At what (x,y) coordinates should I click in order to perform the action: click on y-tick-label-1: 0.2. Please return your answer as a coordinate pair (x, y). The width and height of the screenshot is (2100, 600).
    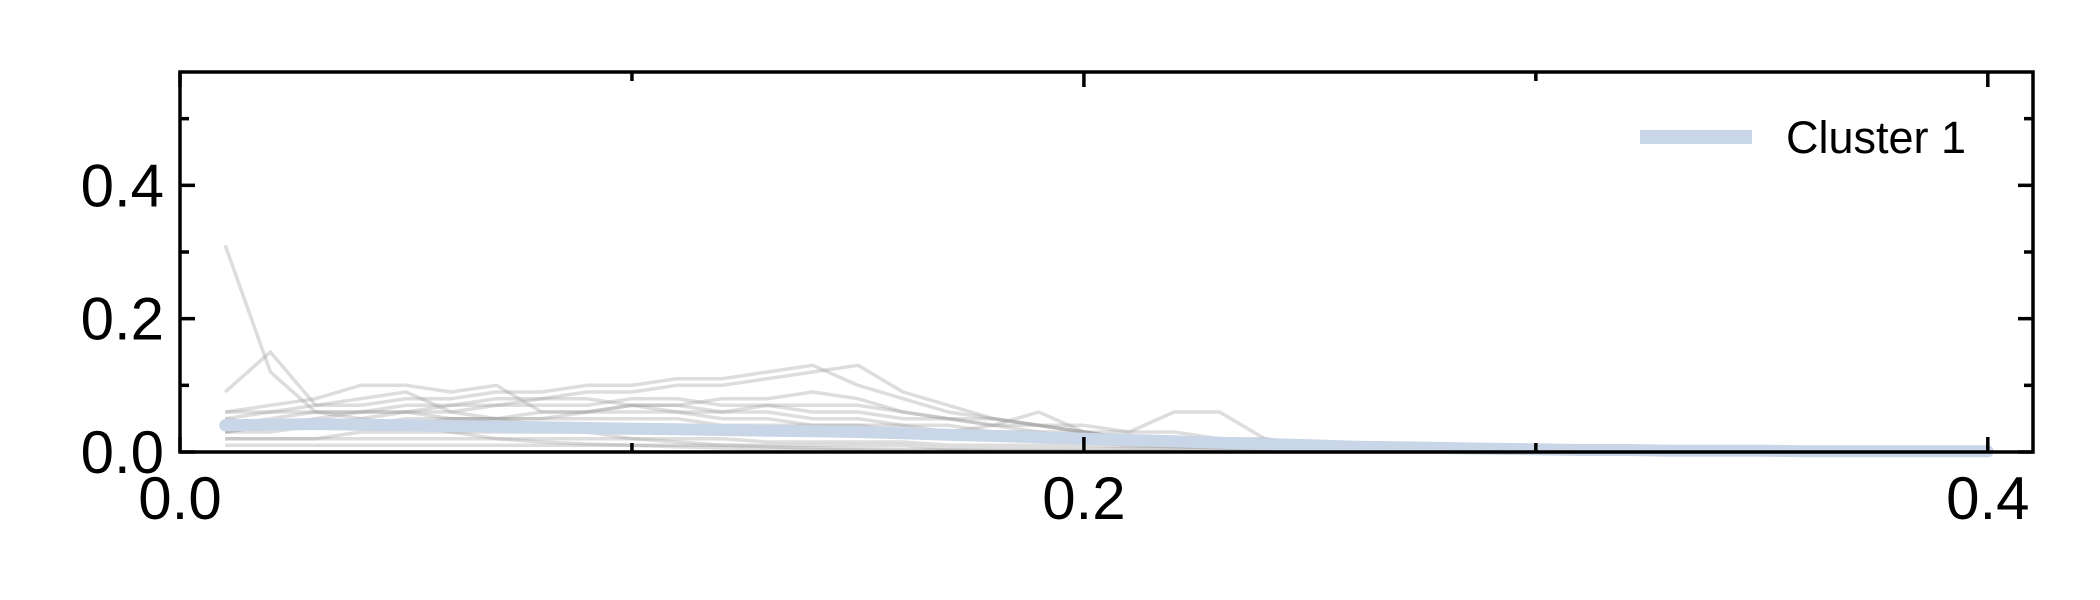
    Looking at the image, I should click on (122, 319).